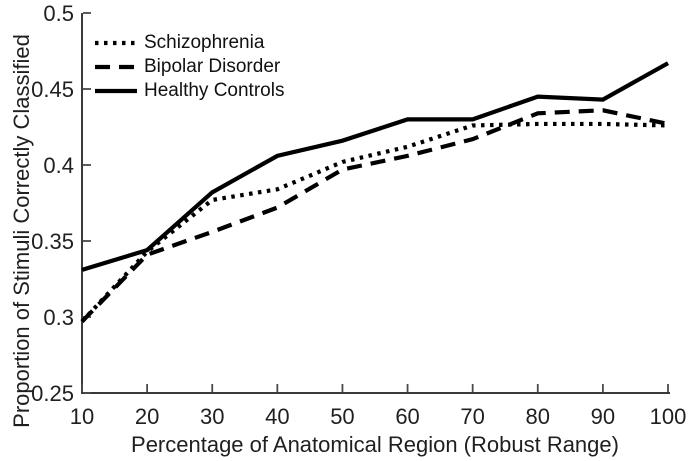  I want to click on legend-item-healthy-controls: Healthy Controls, so click(189, 91).